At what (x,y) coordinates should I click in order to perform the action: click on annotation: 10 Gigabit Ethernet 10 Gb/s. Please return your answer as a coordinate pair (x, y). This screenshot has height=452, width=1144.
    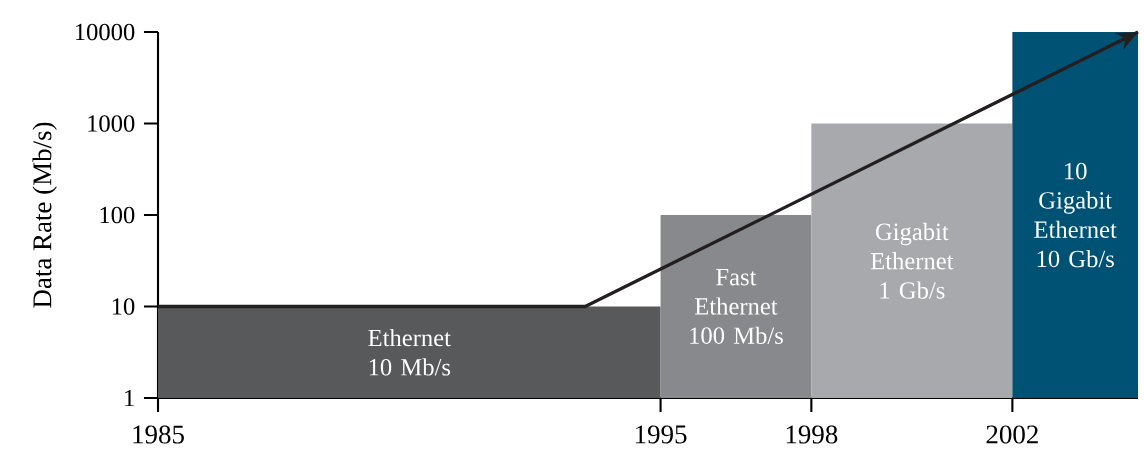
    Looking at the image, I should click on (1075, 215).